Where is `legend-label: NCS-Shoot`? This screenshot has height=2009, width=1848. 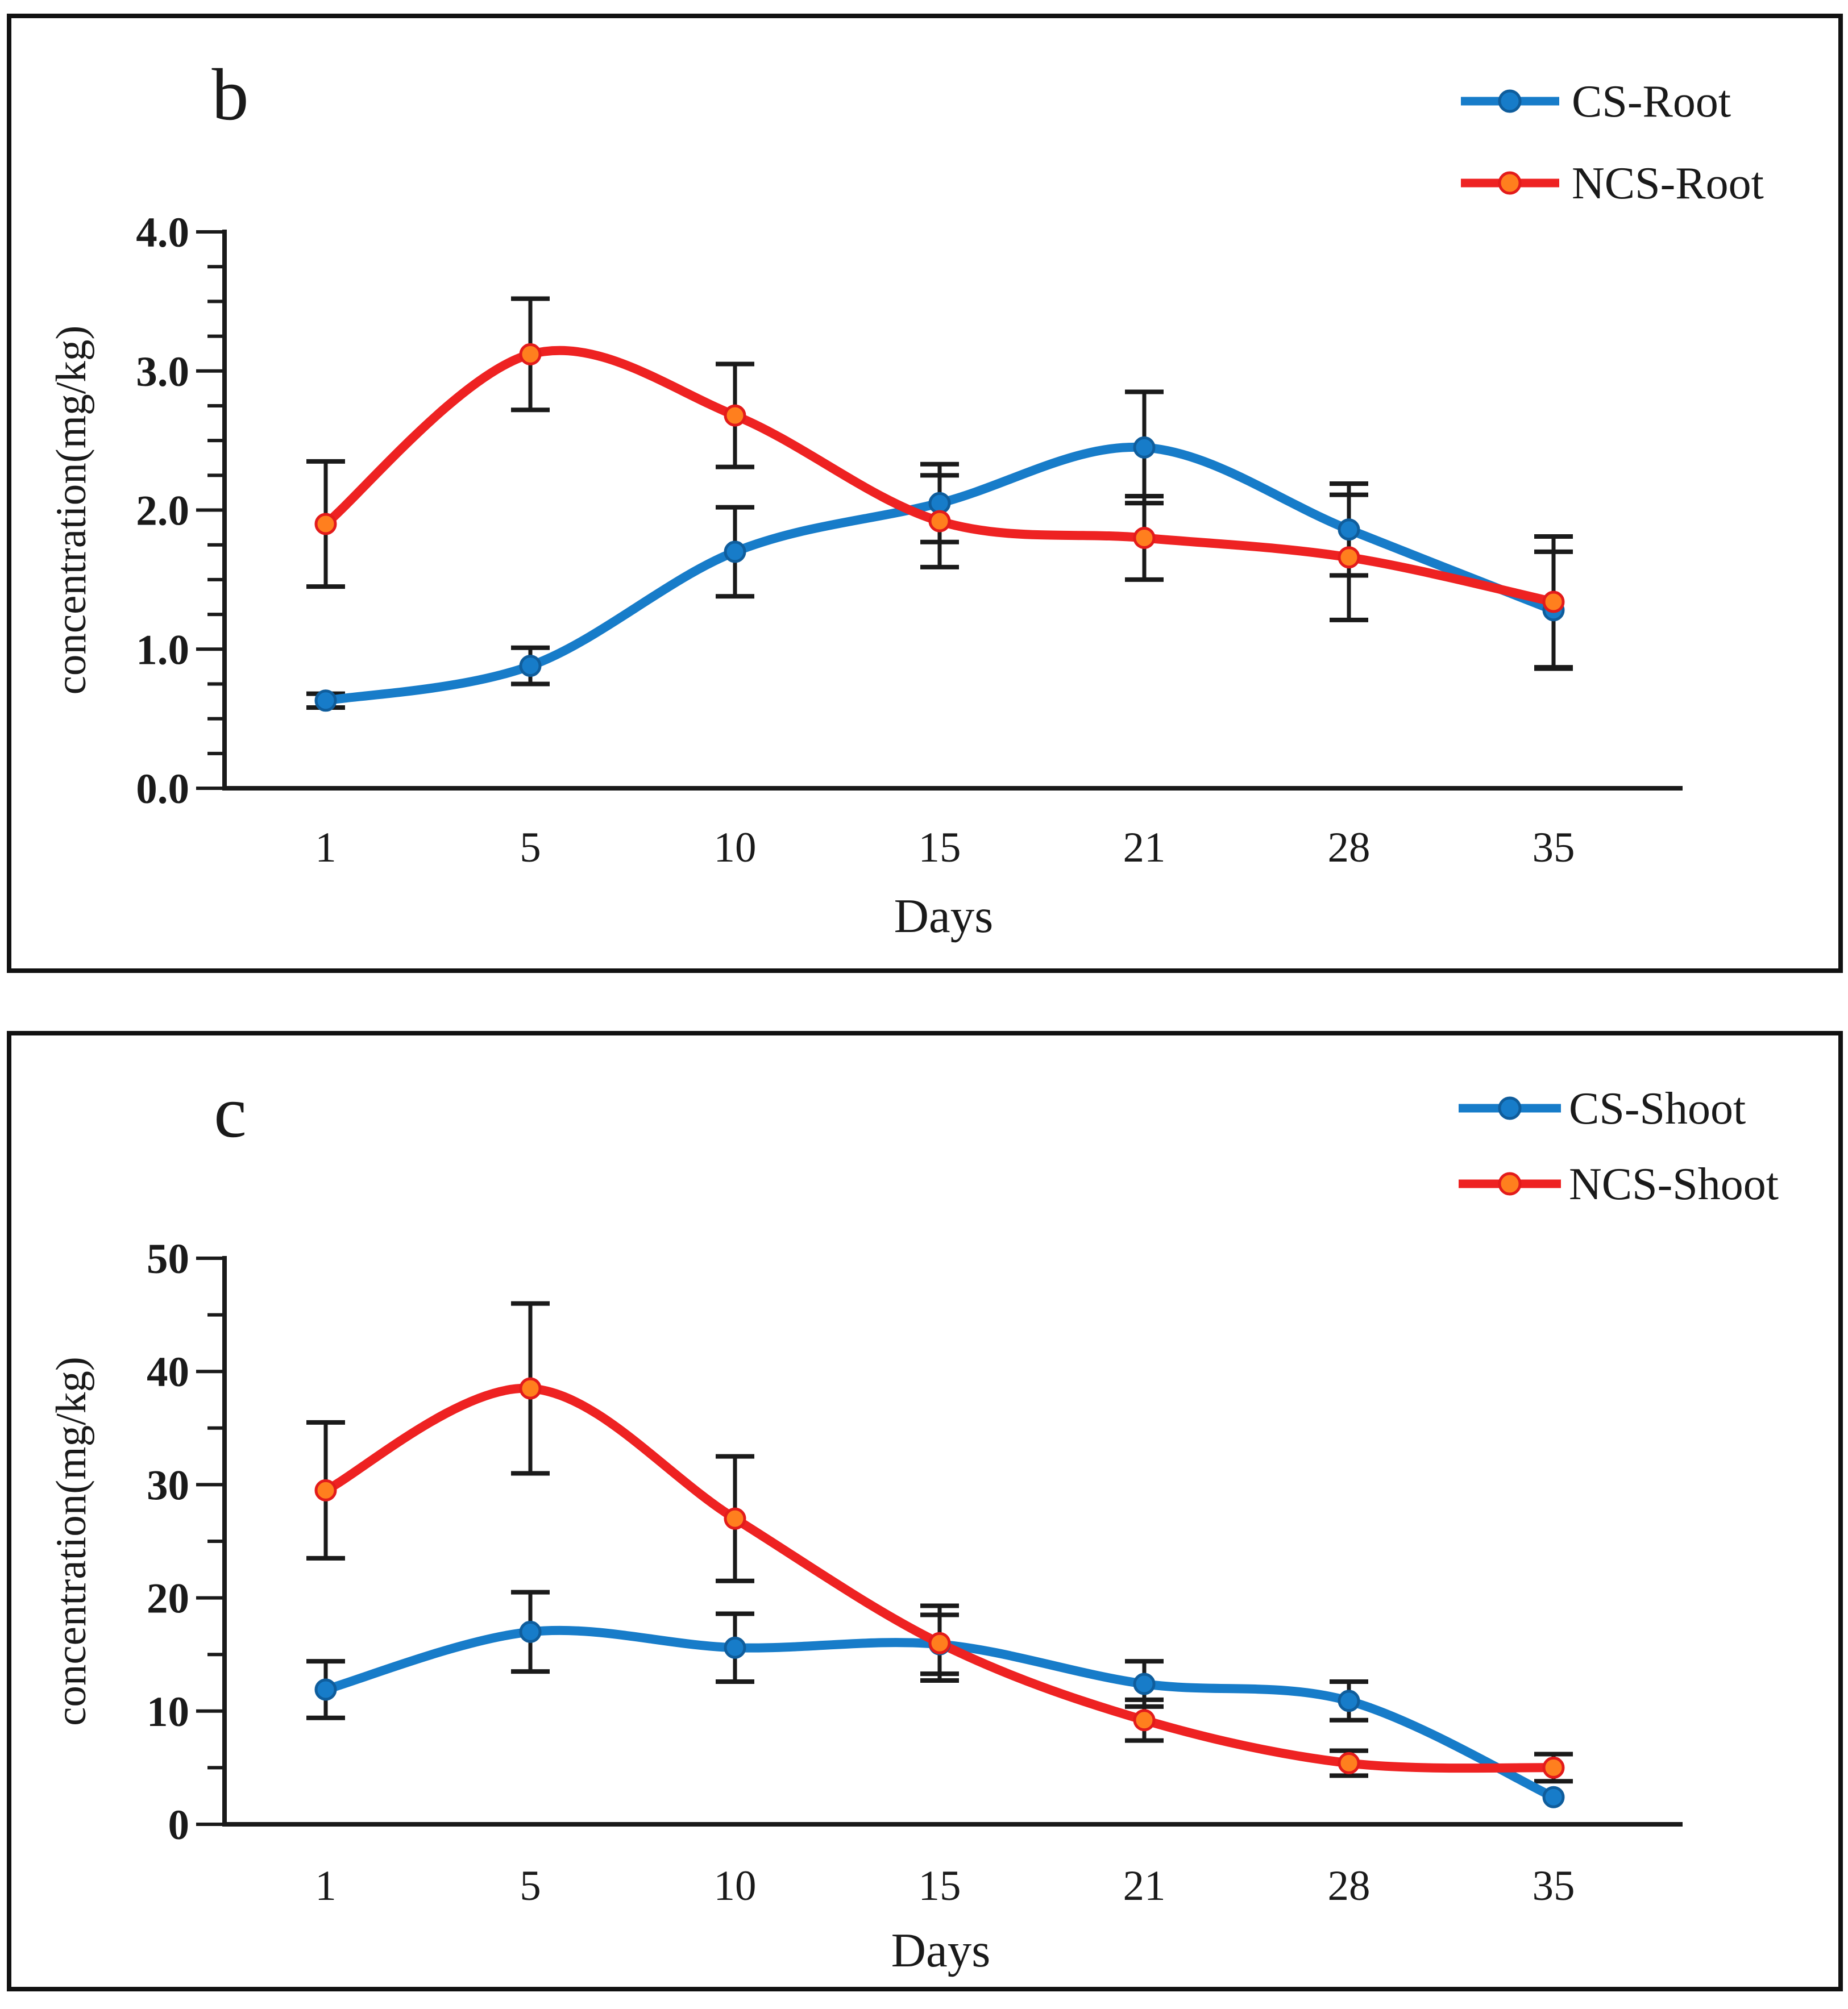 legend-label: NCS-Shoot is located at coordinates (1674, 1184).